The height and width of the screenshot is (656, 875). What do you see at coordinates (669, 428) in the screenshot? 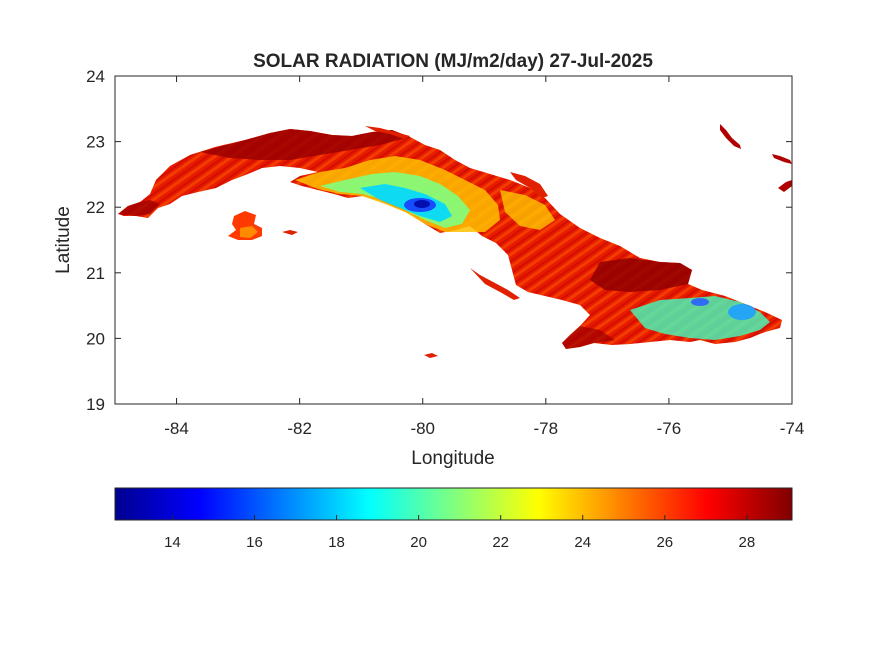
I see `x-tick-label: -76` at bounding box center [669, 428].